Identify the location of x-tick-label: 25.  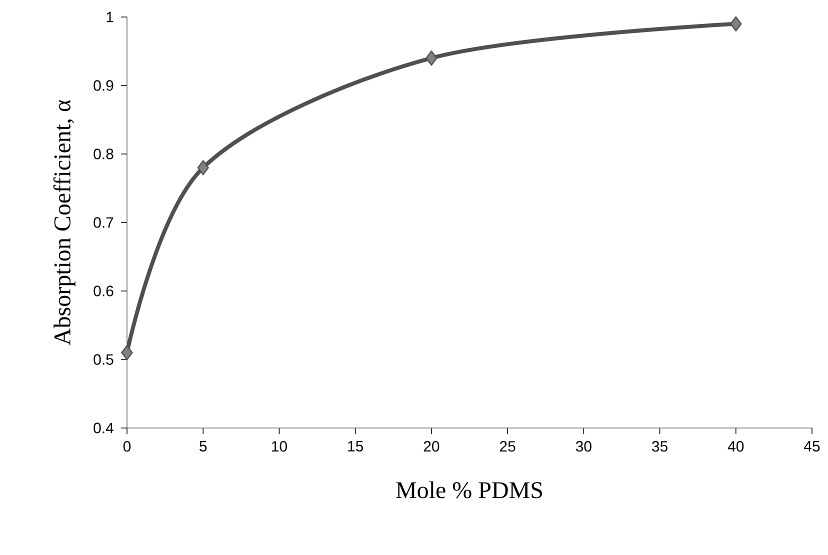
(508, 446).